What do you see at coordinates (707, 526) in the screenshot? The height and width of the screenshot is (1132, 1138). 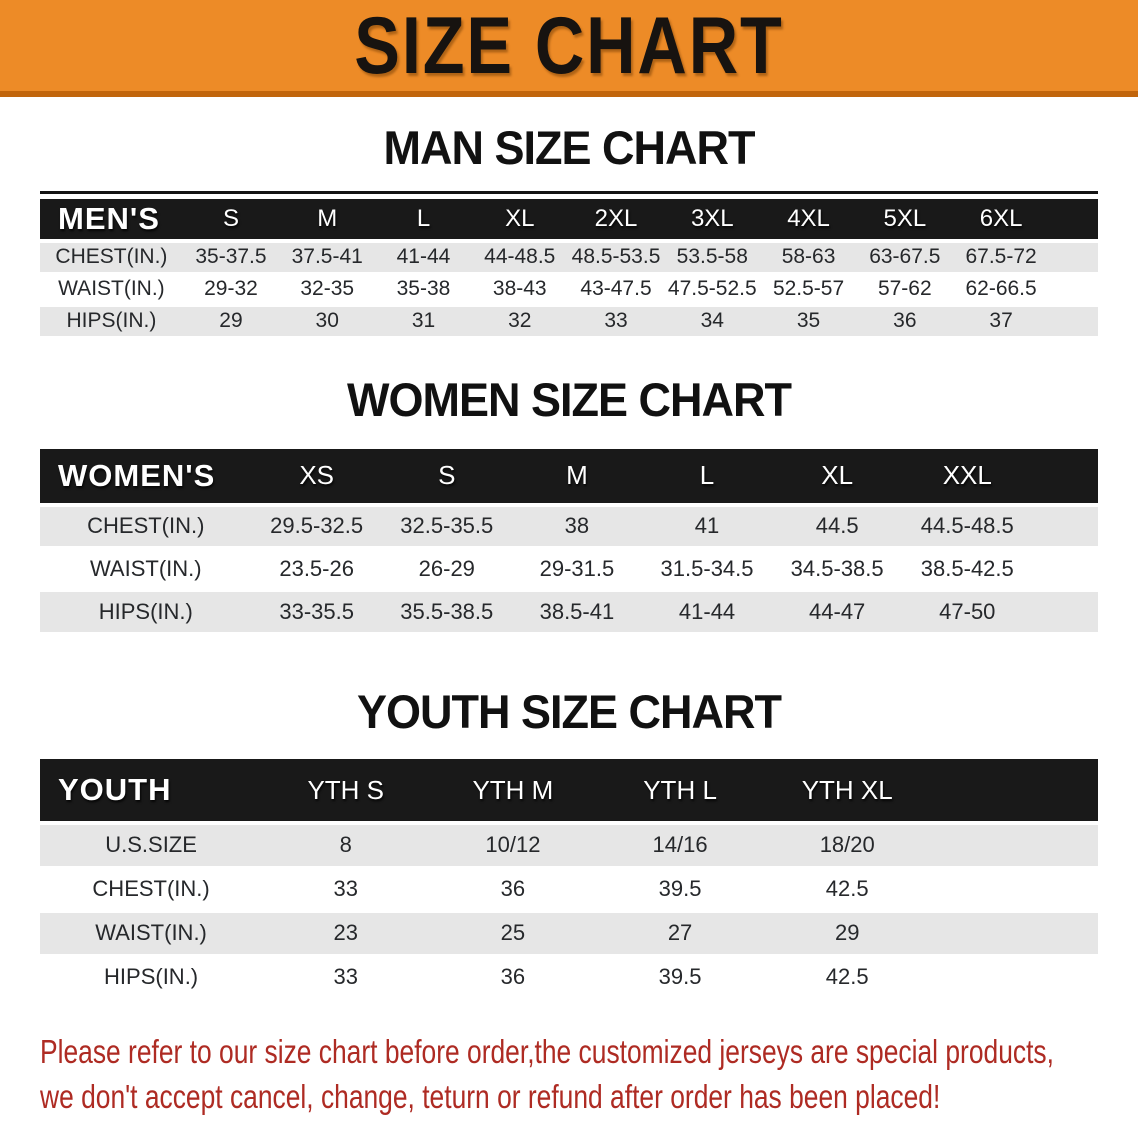 I see `table-cell: 41` at bounding box center [707, 526].